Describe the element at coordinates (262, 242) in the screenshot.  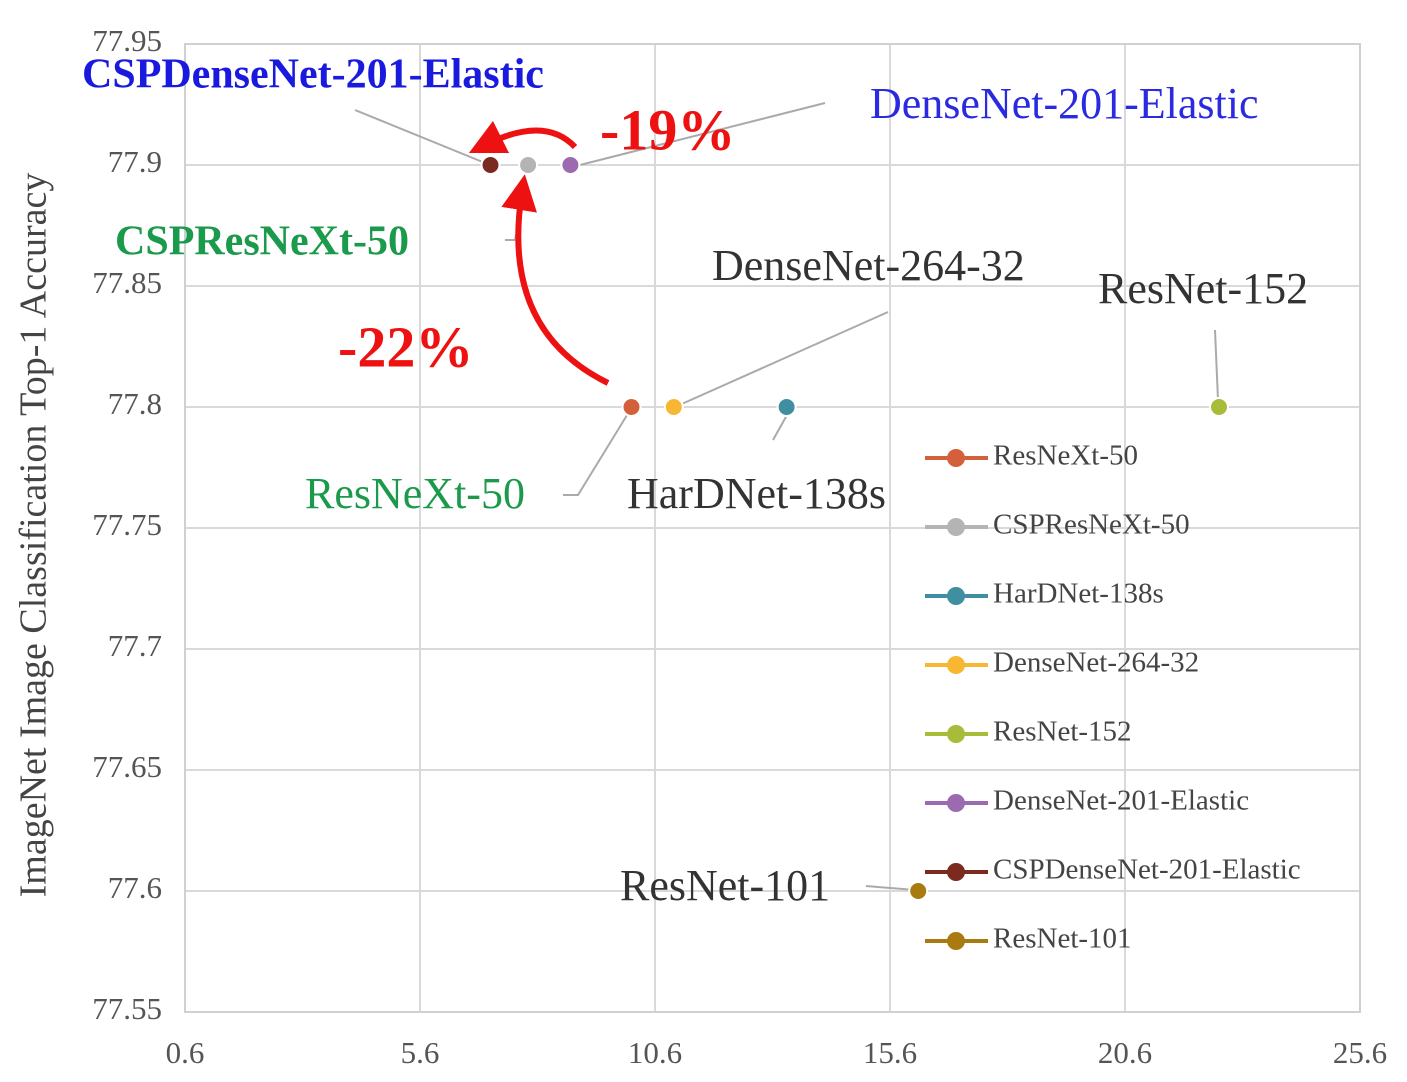
I see `annotation: CSPResNeXt-50` at that location.